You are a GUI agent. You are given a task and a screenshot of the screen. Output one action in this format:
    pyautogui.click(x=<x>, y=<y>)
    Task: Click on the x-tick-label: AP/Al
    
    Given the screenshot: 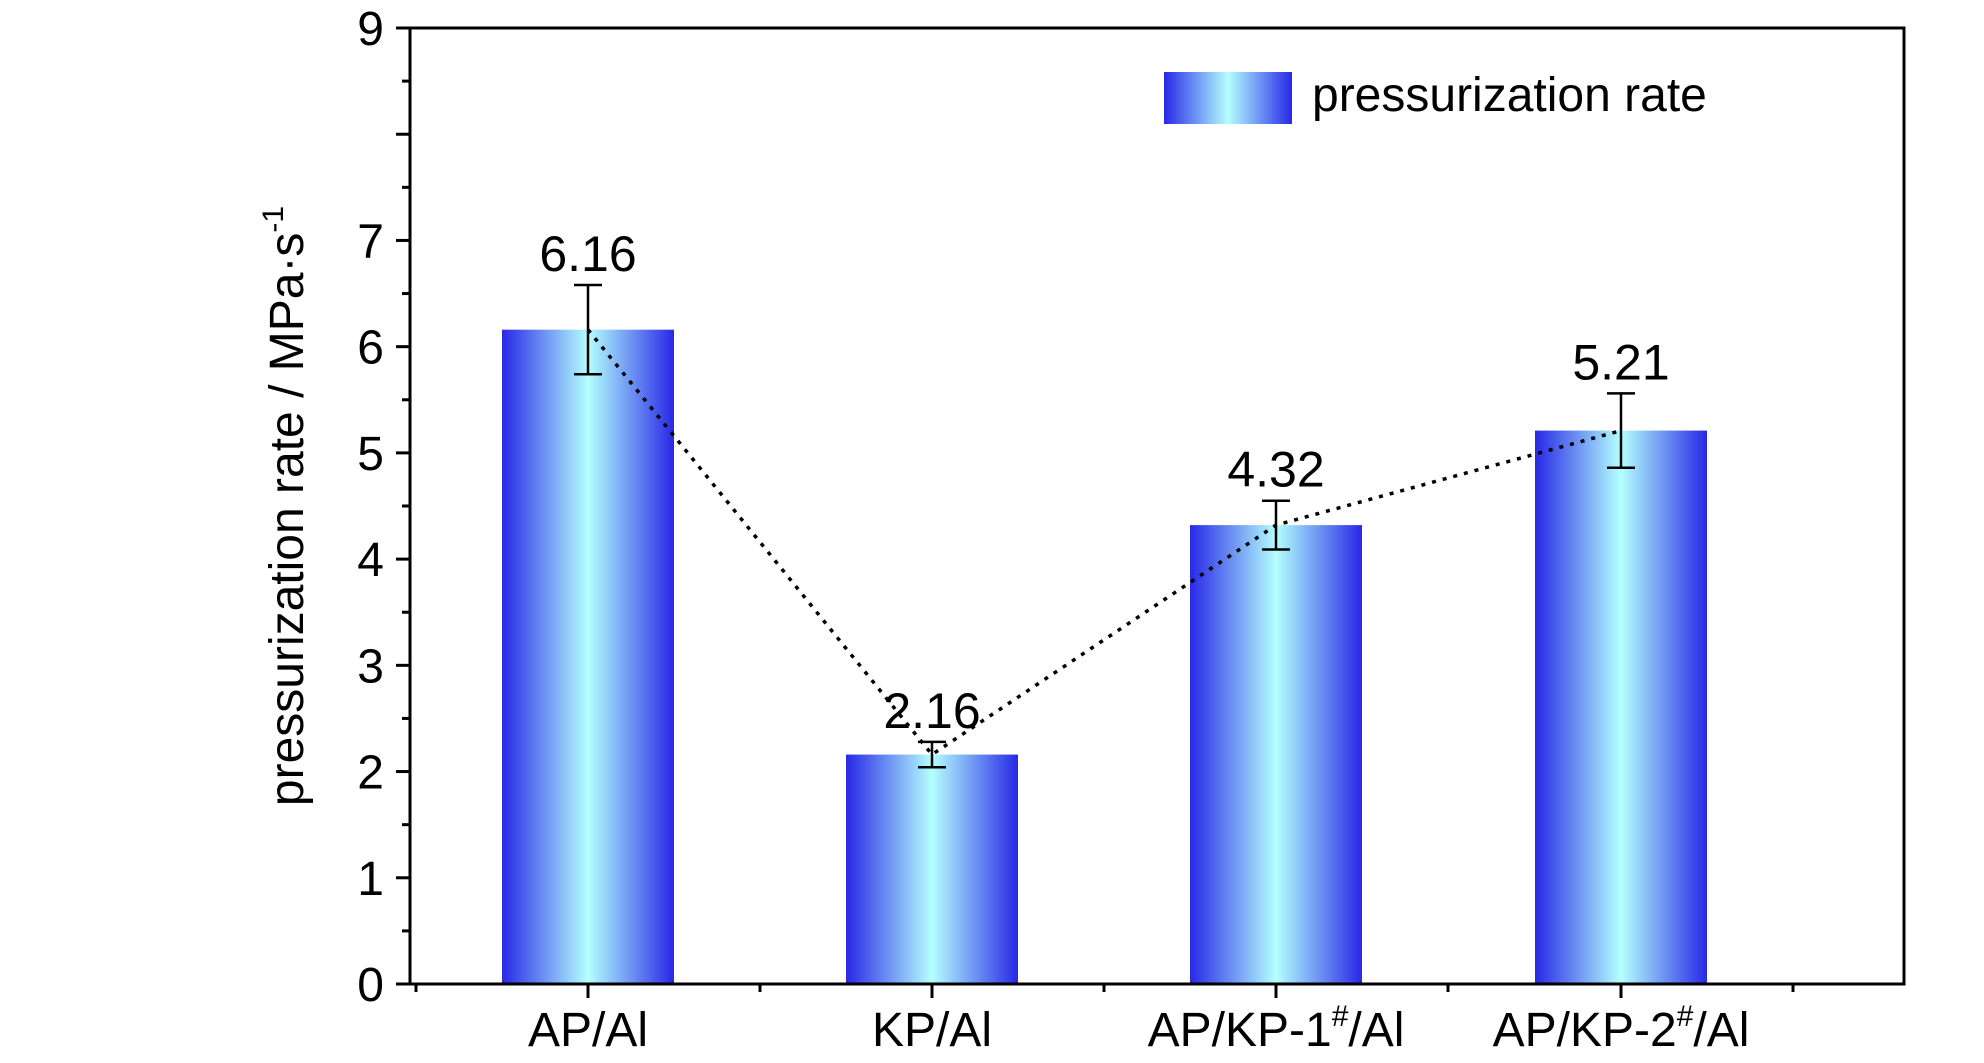 What is the action you would take?
    pyautogui.click(x=588, y=1030)
    